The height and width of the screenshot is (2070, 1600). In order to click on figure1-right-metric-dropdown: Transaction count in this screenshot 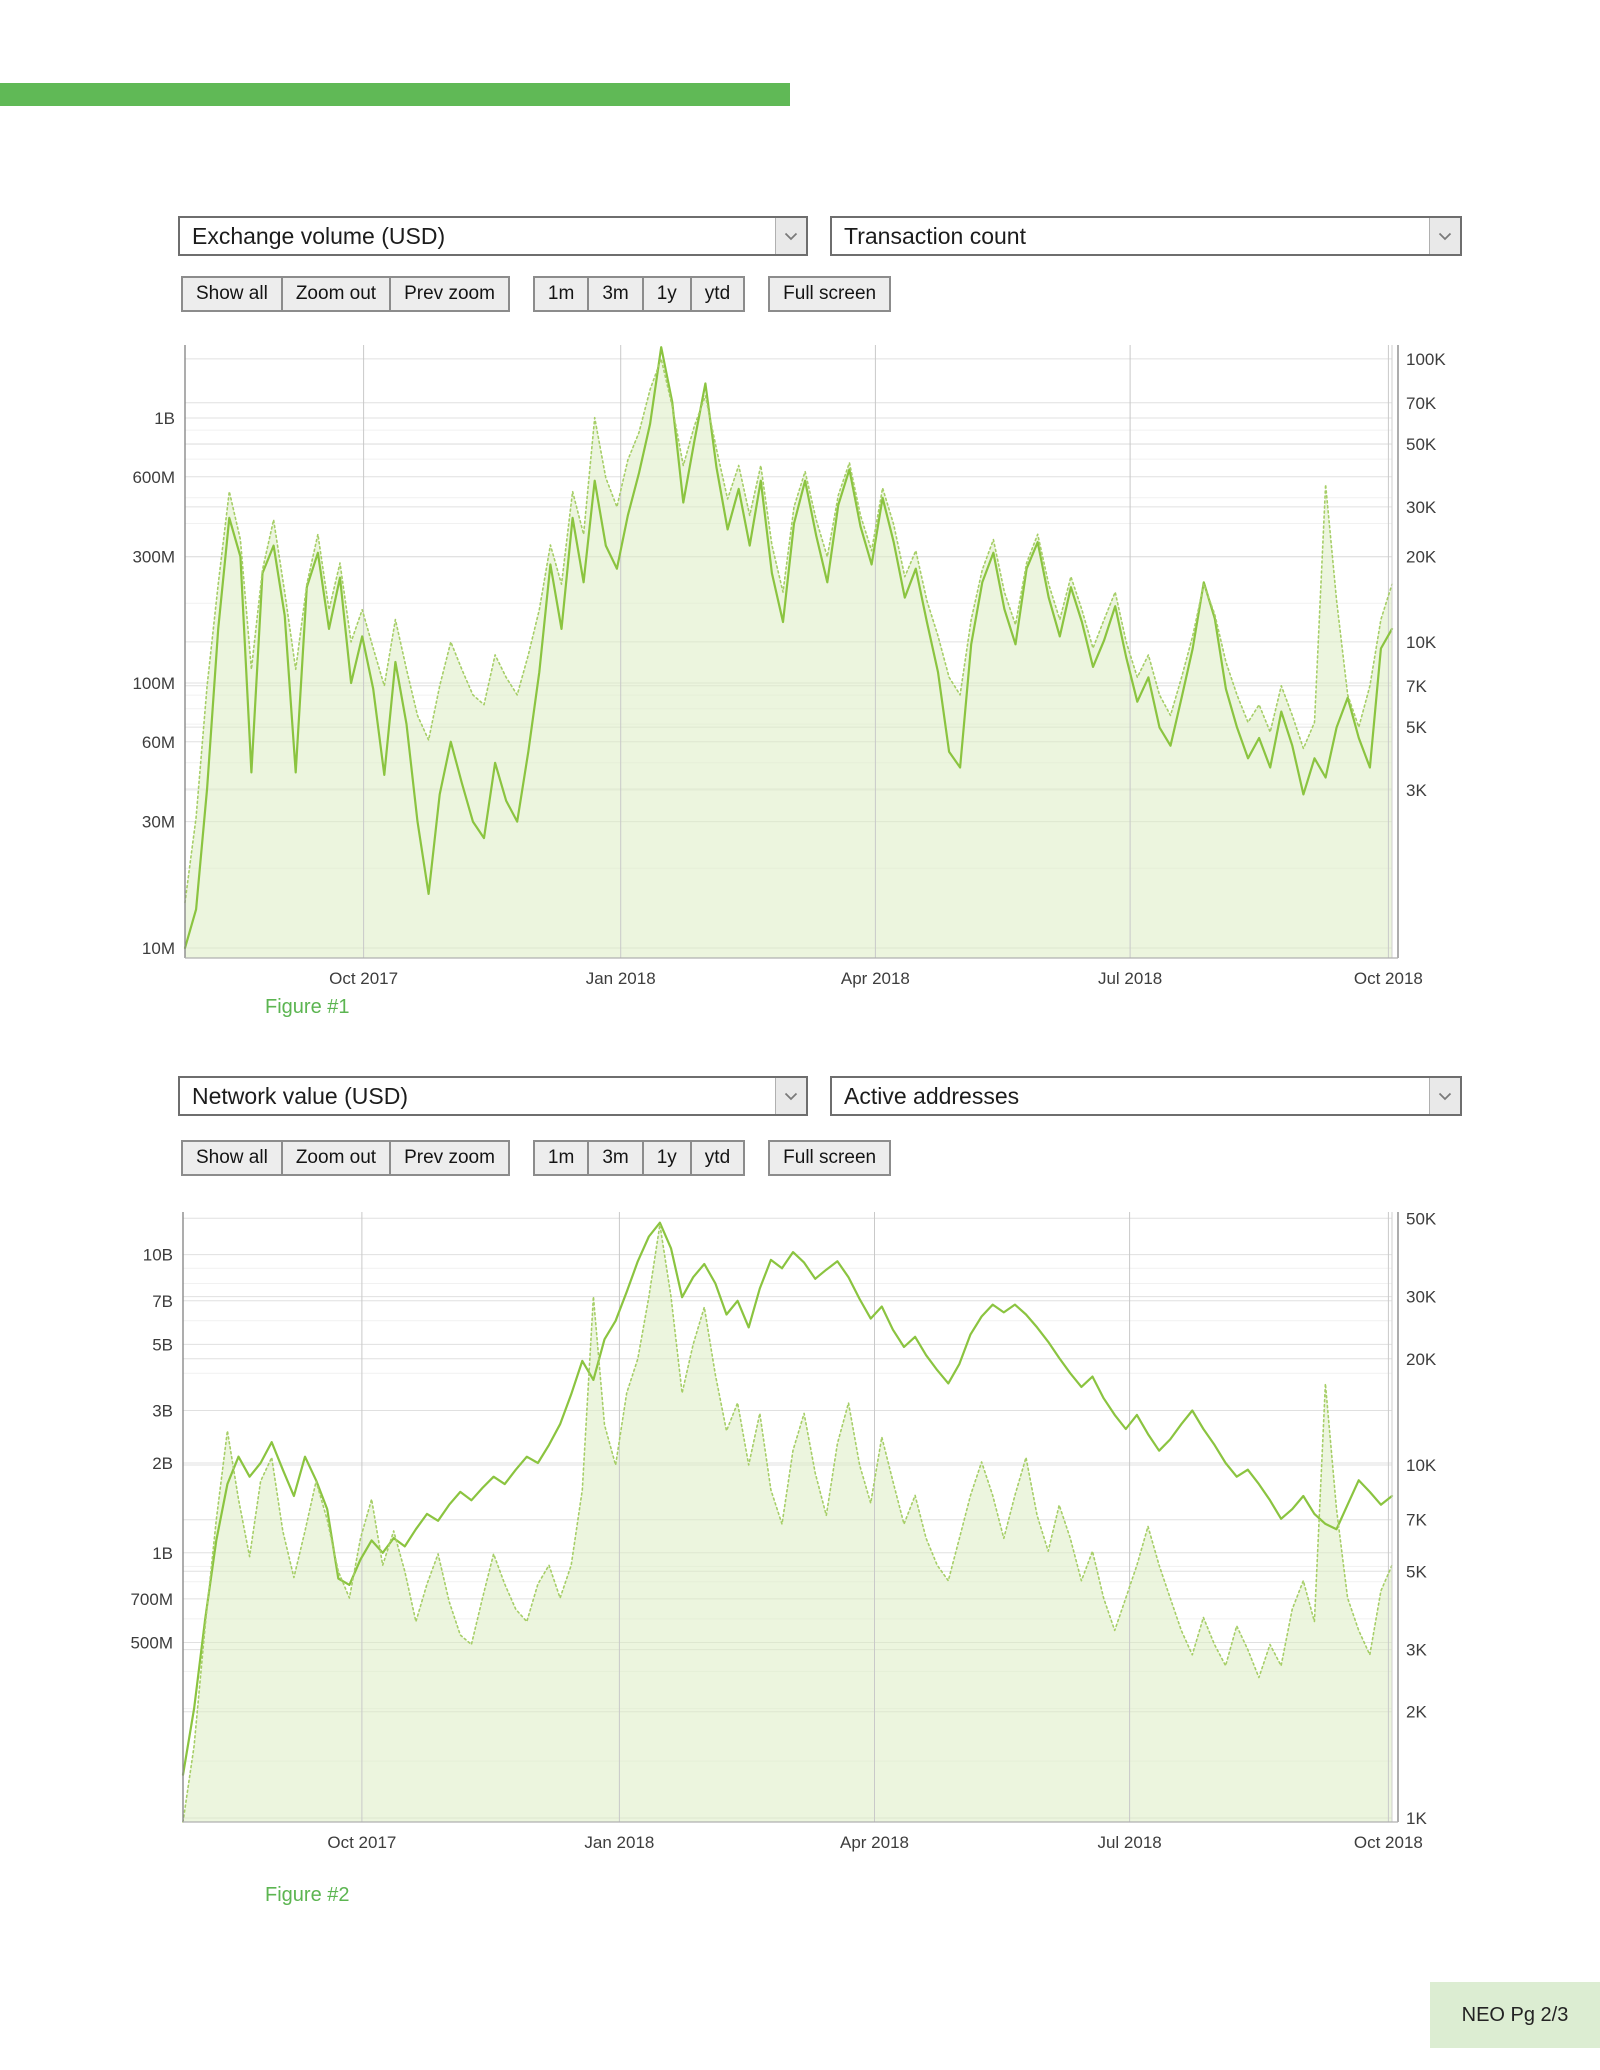, I will do `click(1146, 236)`.